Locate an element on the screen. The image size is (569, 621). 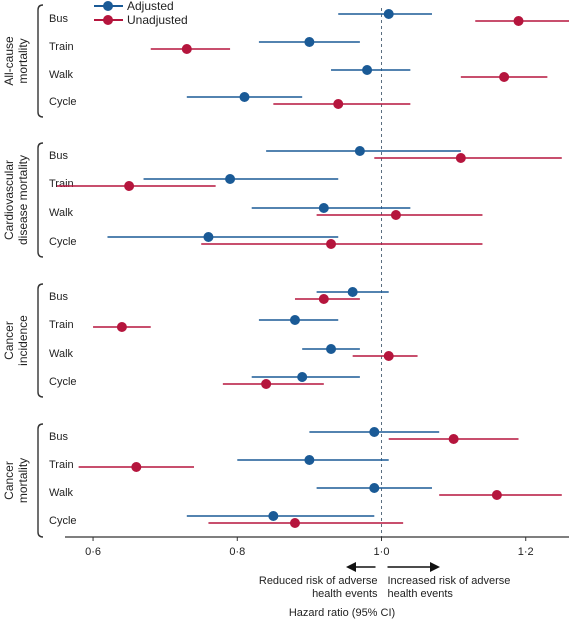
annotation-increased-risk: health events is located at coordinates (421, 594).